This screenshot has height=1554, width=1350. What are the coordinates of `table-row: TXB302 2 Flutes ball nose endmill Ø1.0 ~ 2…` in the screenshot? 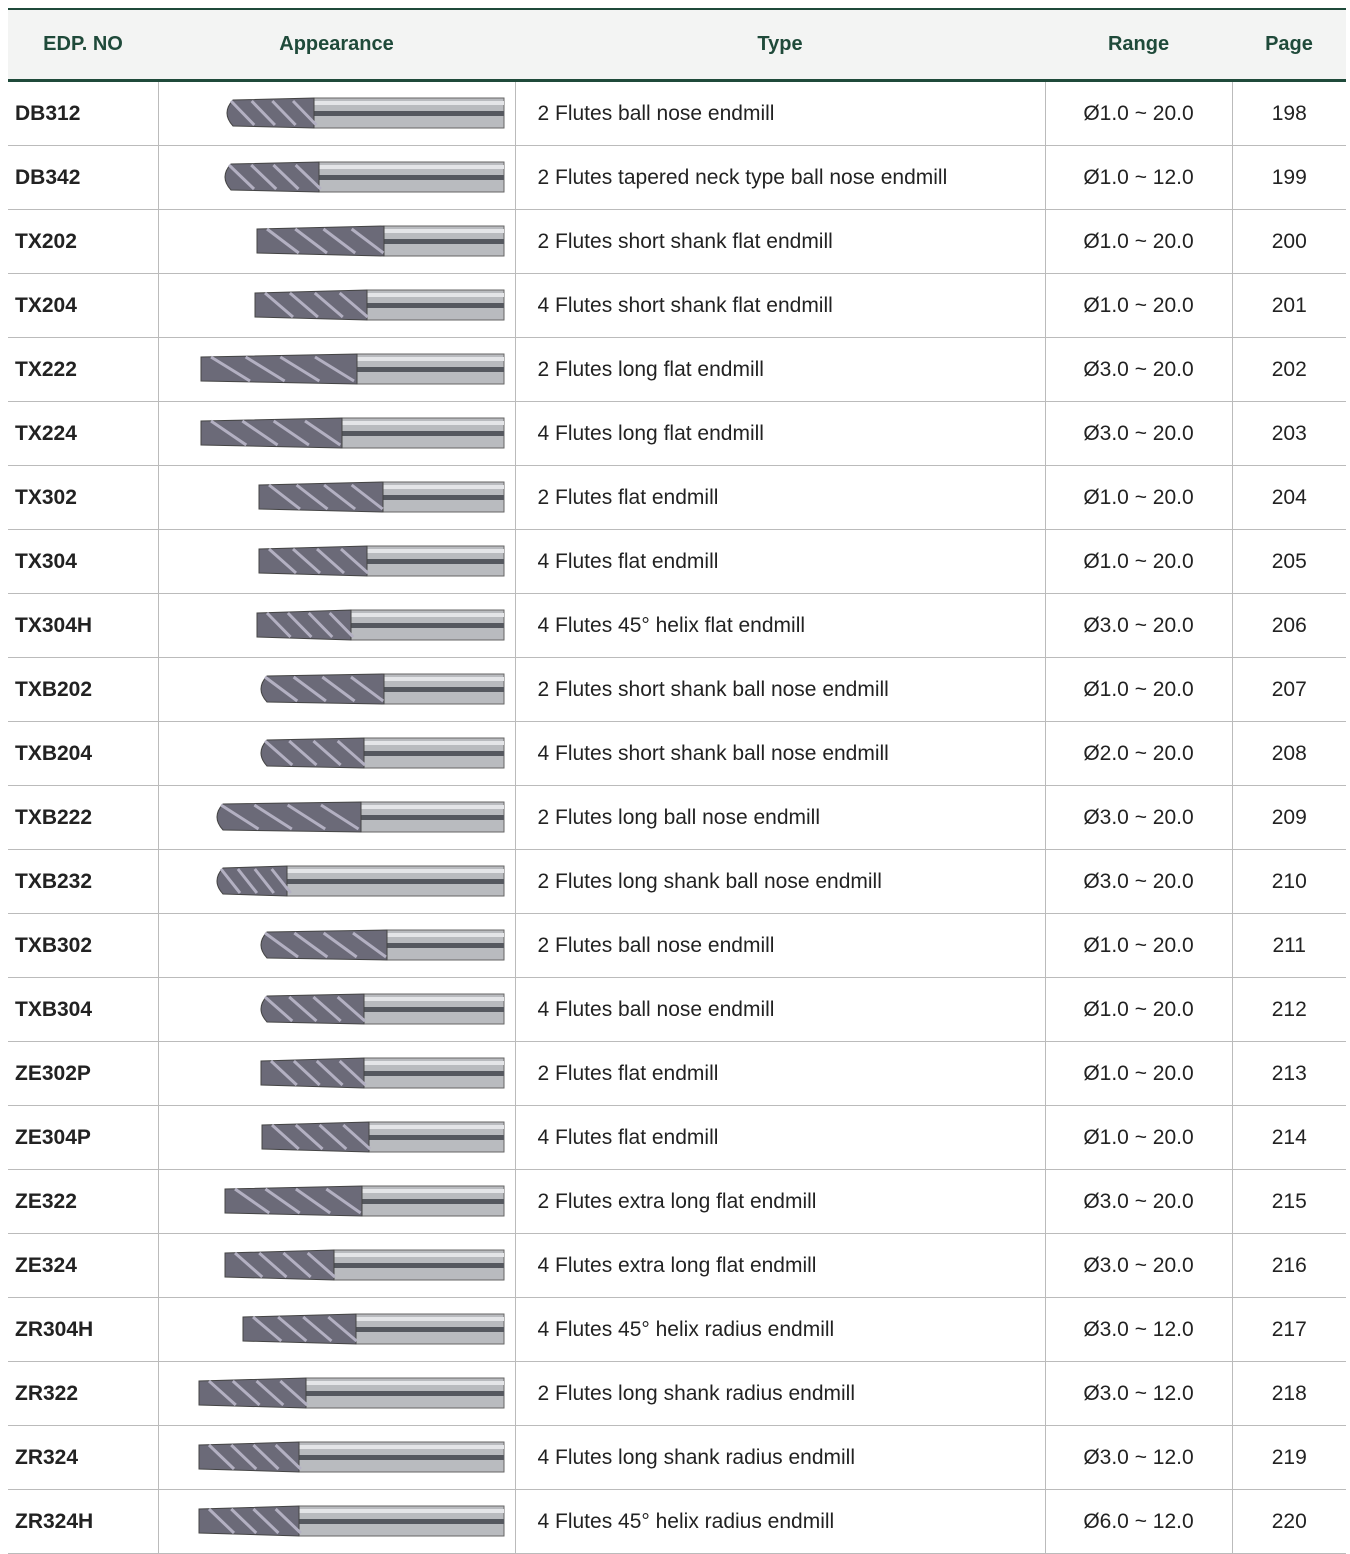 It's located at (677, 945).